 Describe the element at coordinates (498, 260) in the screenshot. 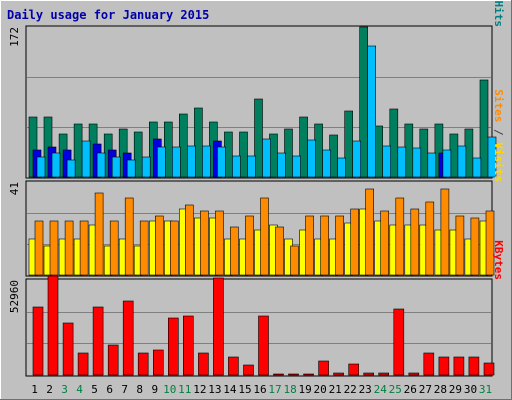

I see `legend-part-0: KBytes` at that location.